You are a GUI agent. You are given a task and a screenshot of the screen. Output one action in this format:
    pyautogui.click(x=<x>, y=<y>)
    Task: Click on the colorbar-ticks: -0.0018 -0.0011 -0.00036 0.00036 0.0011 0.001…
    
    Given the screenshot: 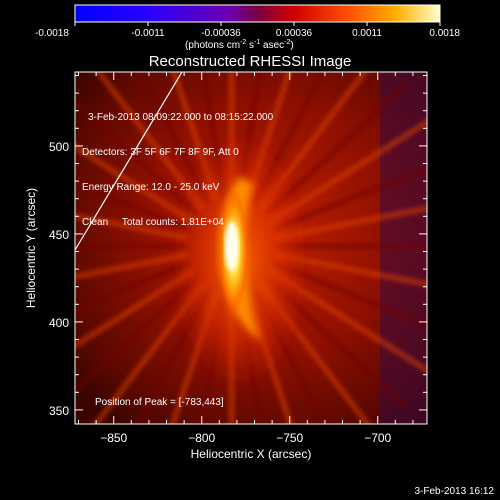 What is the action you would take?
    pyautogui.click(x=247, y=21)
    